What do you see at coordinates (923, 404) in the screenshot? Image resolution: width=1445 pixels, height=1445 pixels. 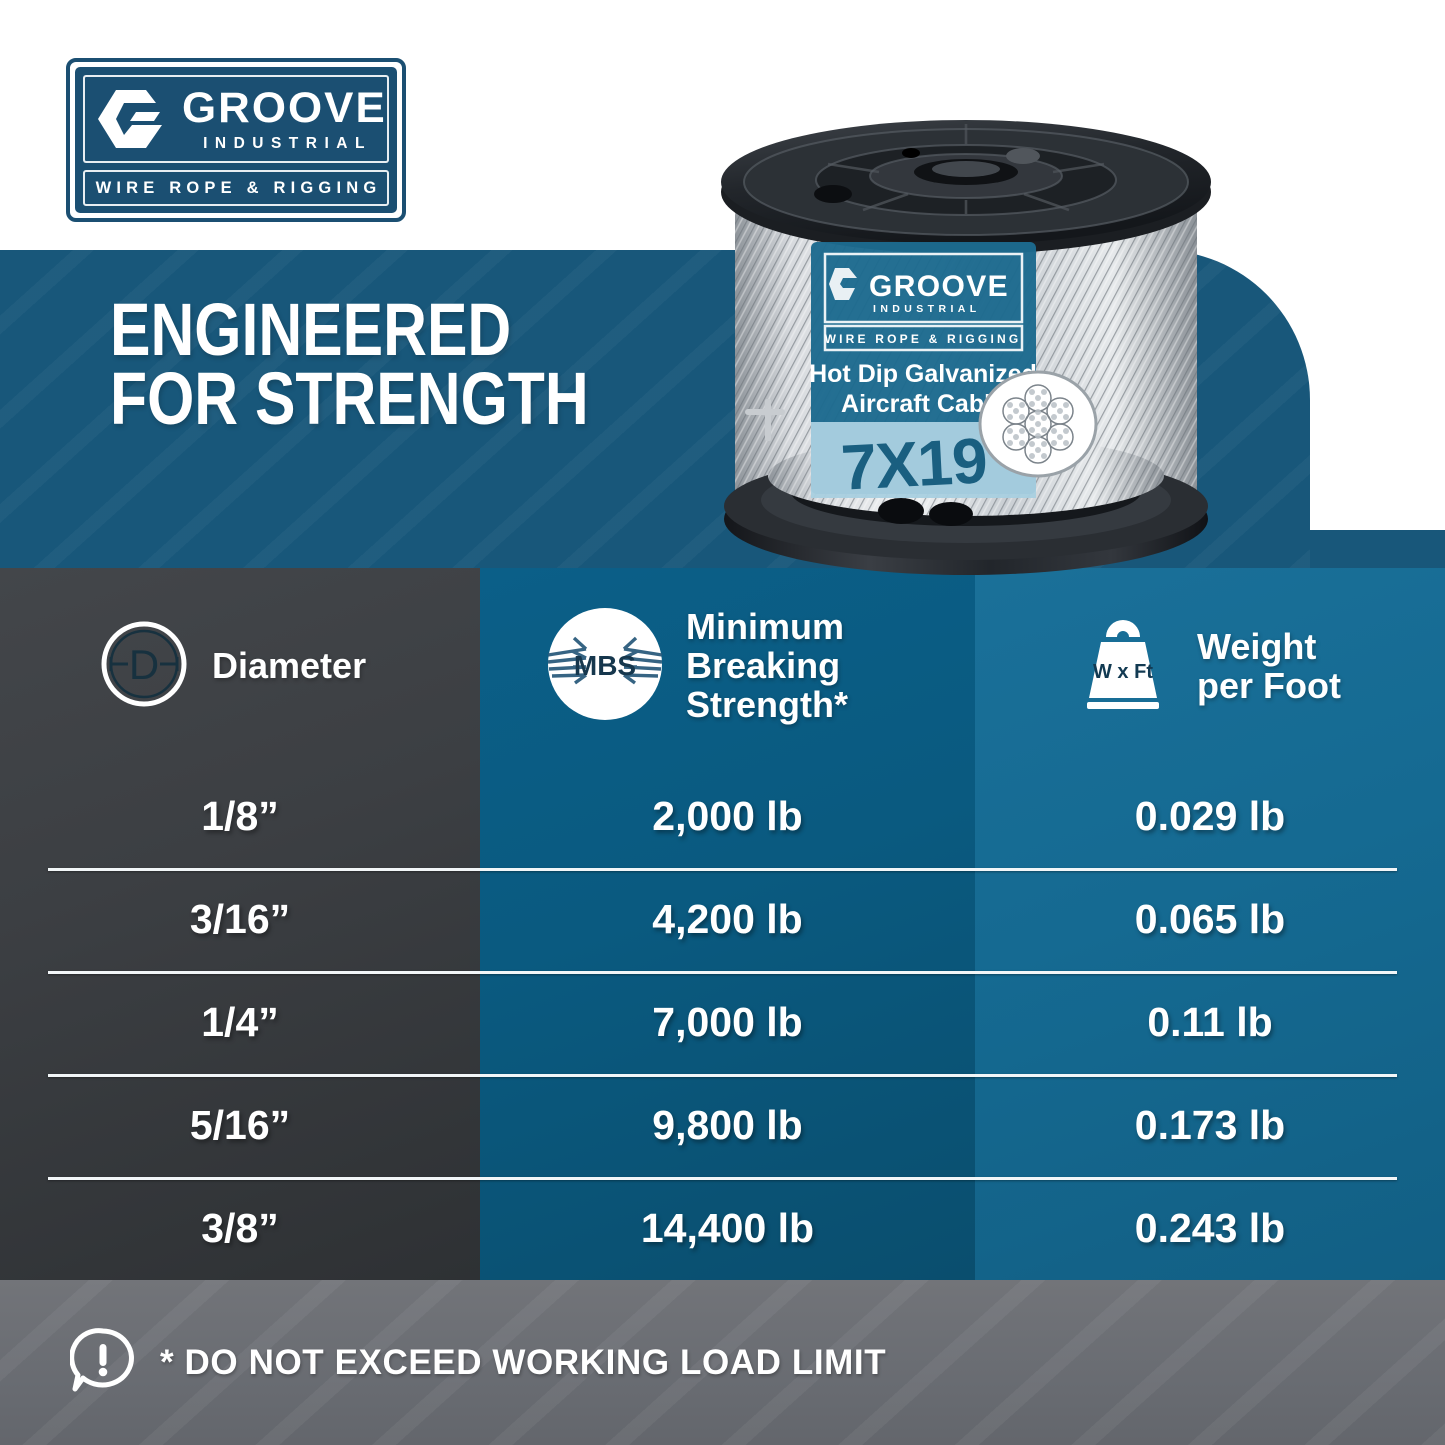 I see `svg-text: Aircraft Cable` at bounding box center [923, 404].